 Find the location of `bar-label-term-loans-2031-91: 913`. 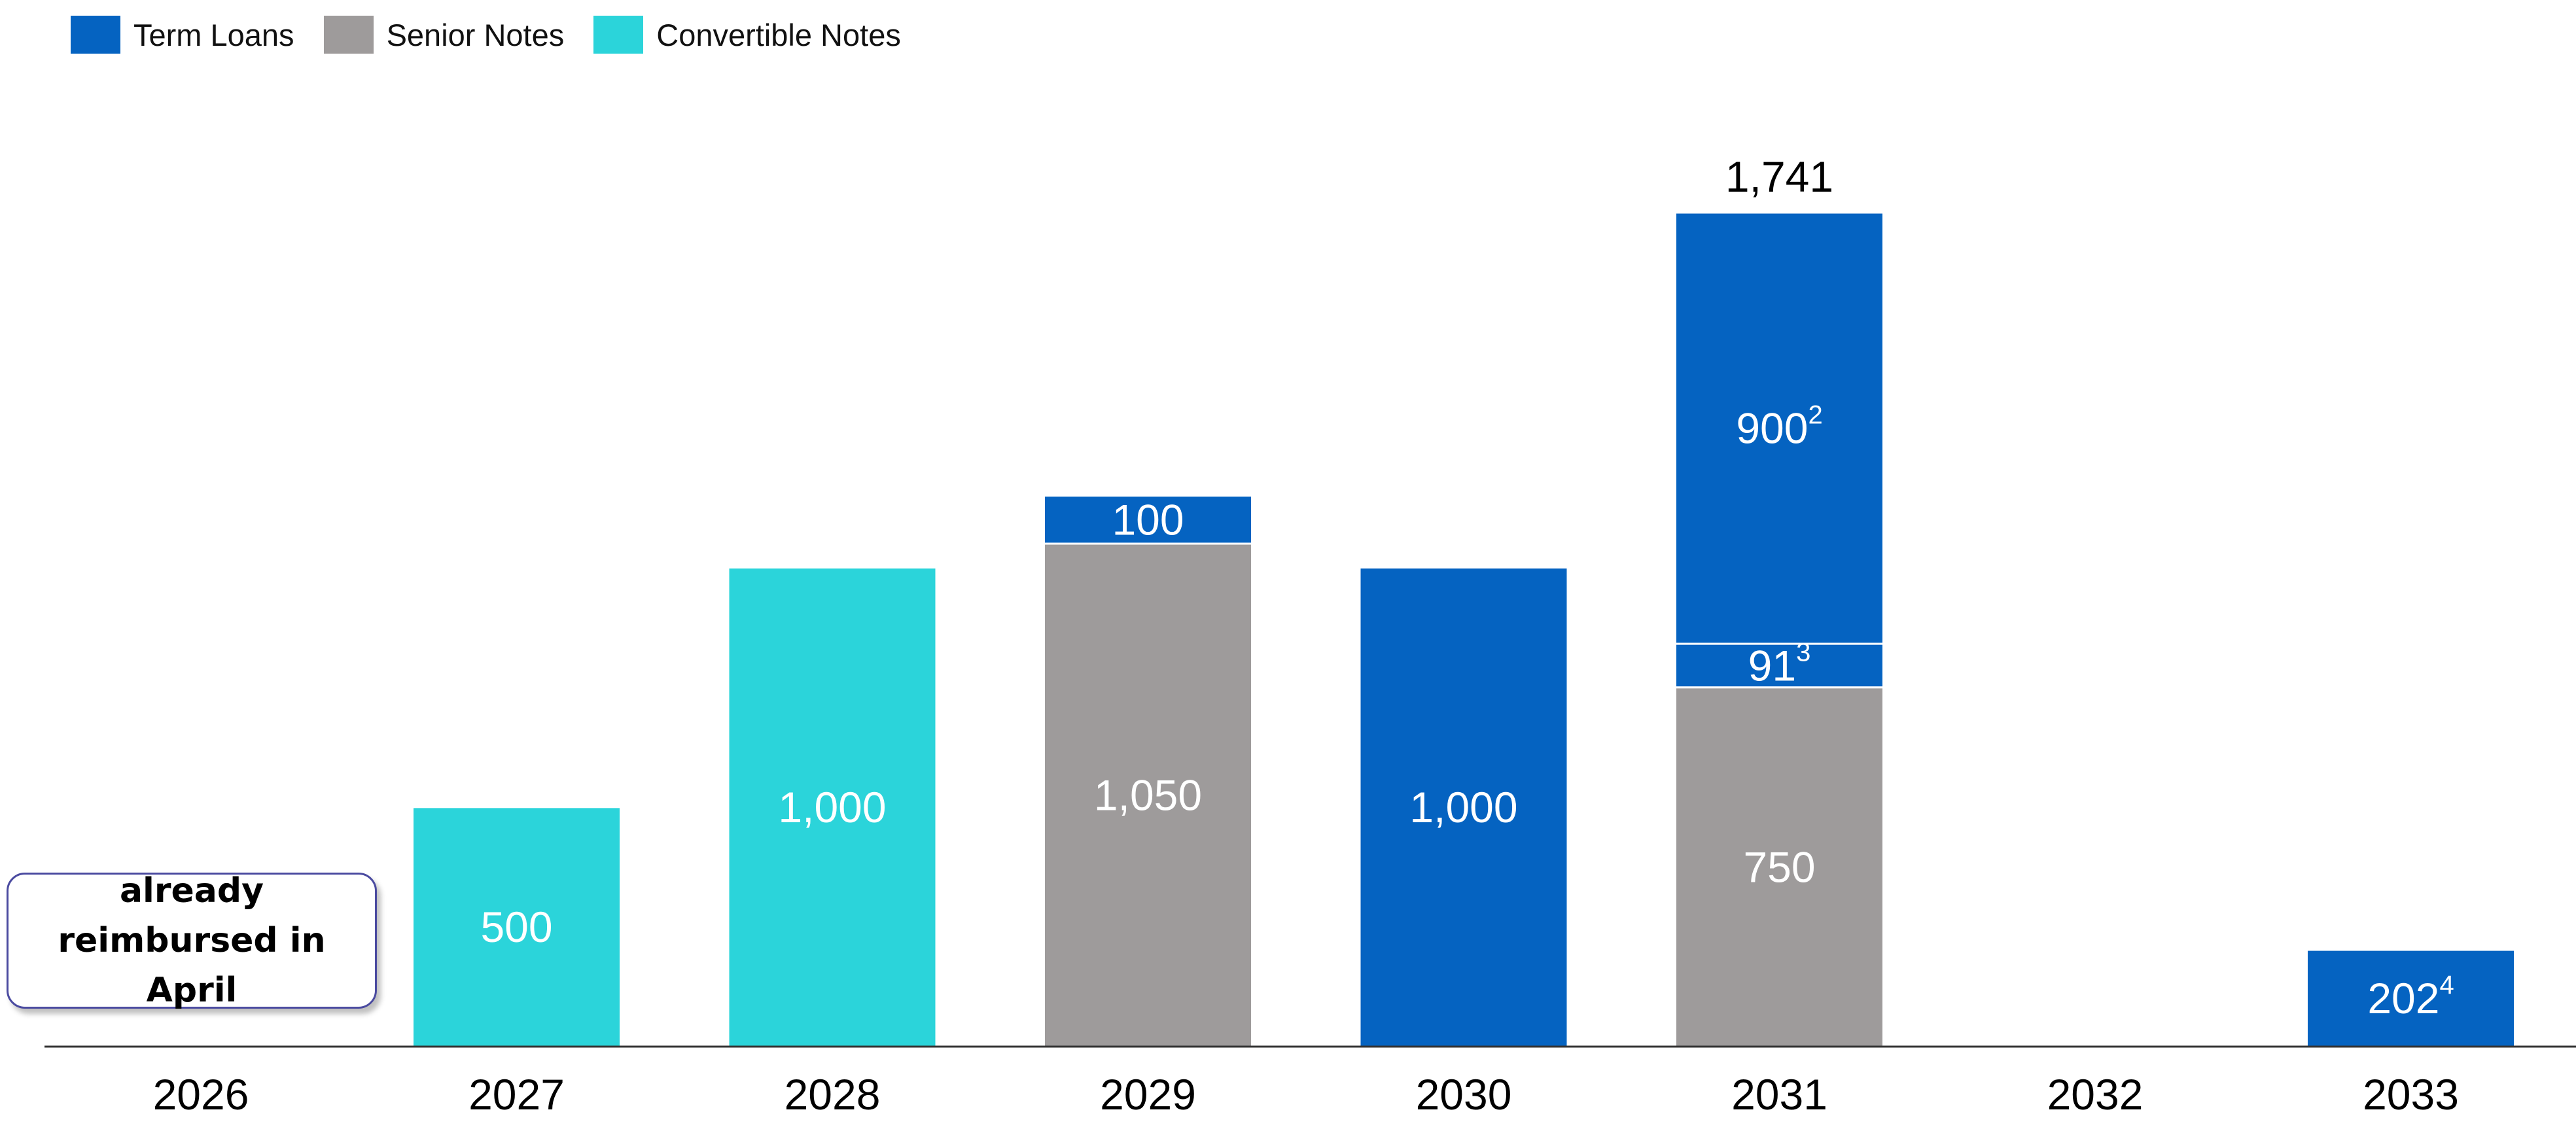

bar-label-term-loans-2031-91: 913 is located at coordinates (1779, 663).